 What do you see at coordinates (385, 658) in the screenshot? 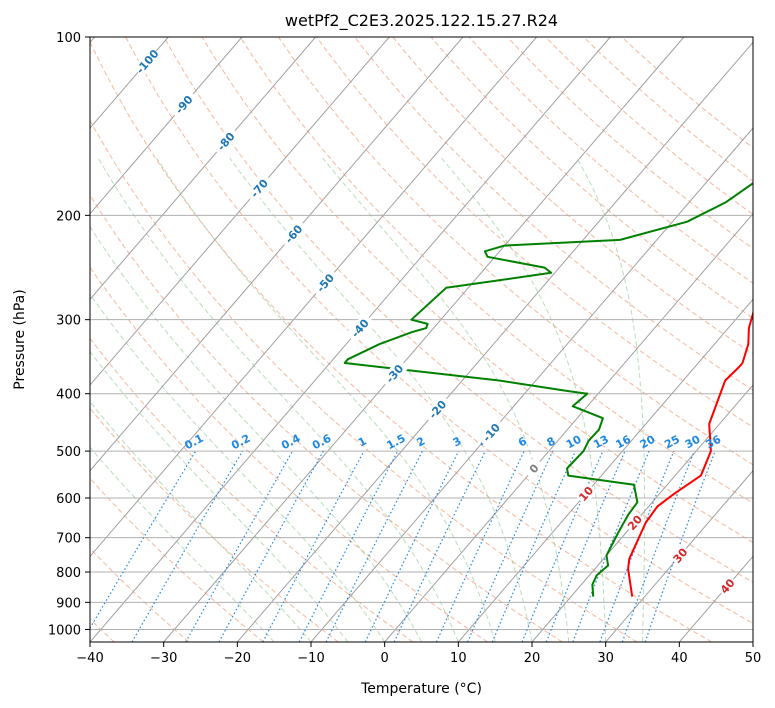
I see `x-tick-label: 0` at bounding box center [385, 658].